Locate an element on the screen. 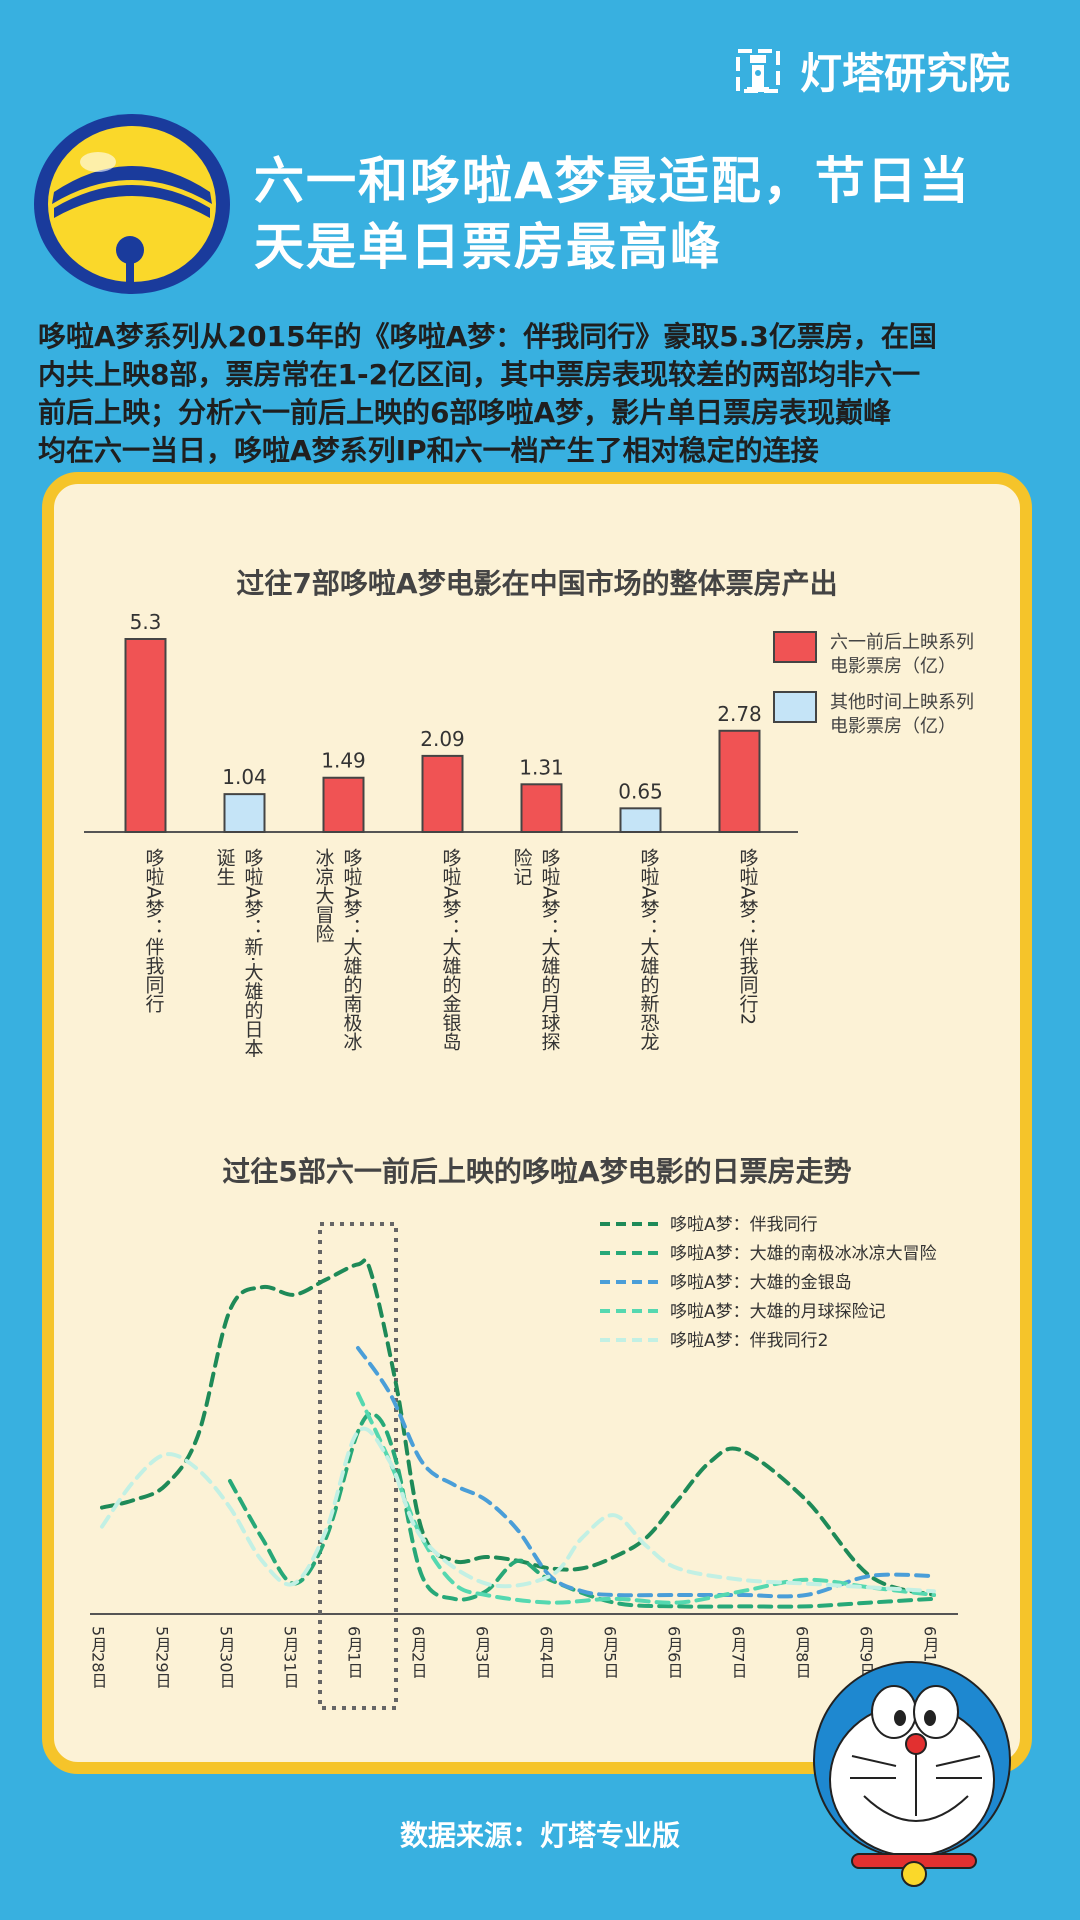 The height and width of the screenshot is (1920, 1080). category-label: 哆啦A梦：大雄的新恐龙 is located at coordinates (649, 949).